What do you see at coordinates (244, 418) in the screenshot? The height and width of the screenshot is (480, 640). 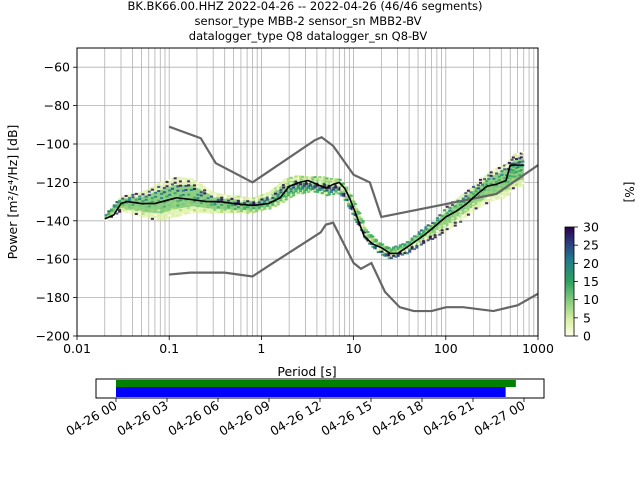 I see `time-tick-label: 04-26 09` at bounding box center [244, 418].